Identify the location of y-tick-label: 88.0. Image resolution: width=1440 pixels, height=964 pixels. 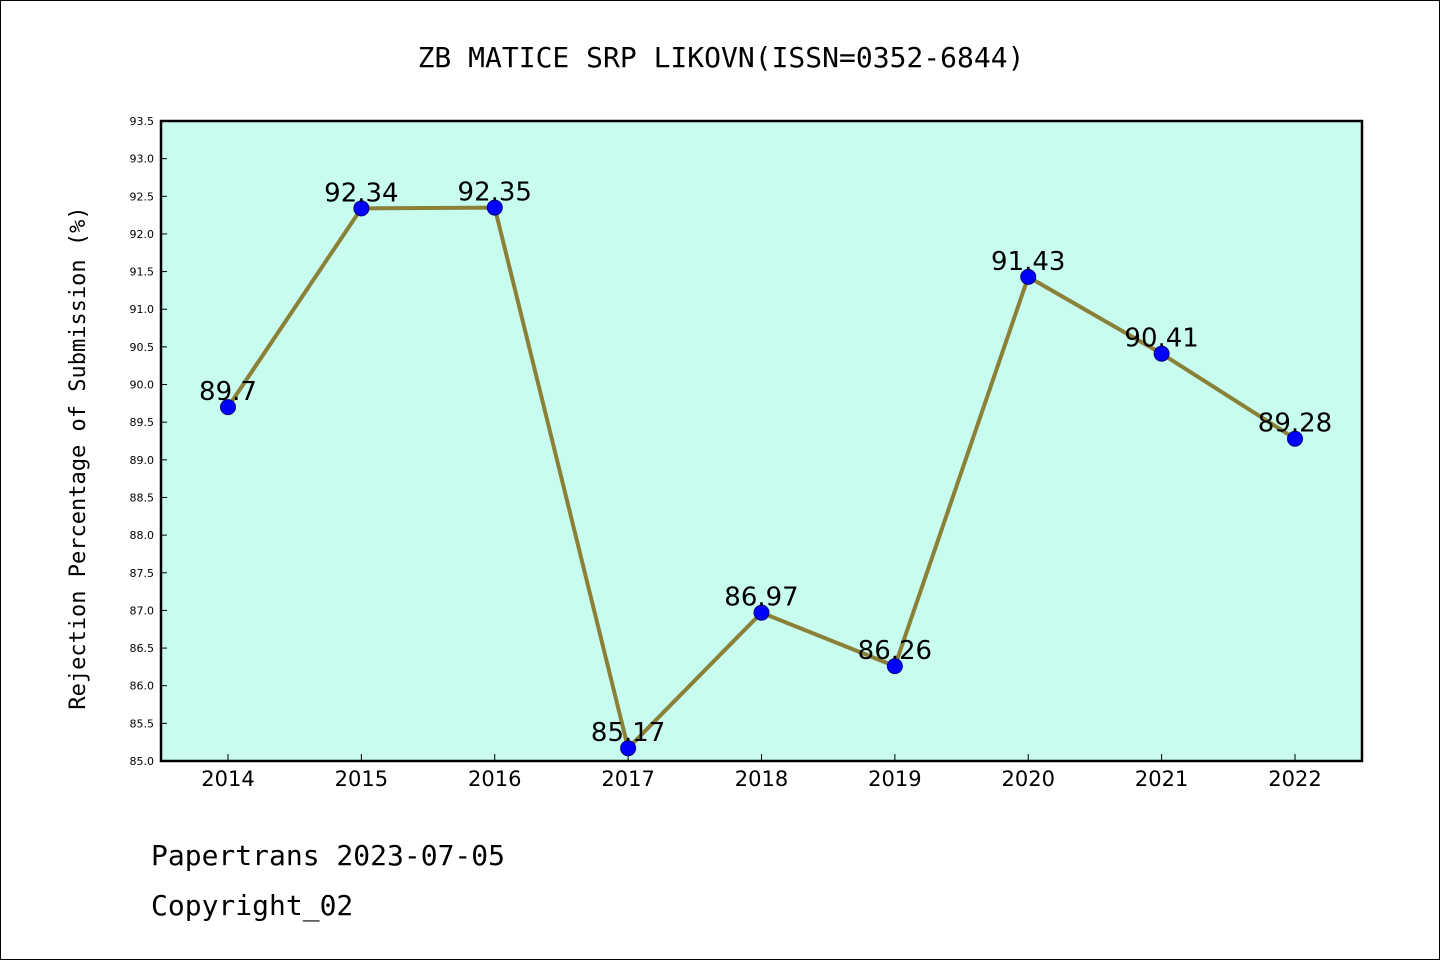
(142, 535).